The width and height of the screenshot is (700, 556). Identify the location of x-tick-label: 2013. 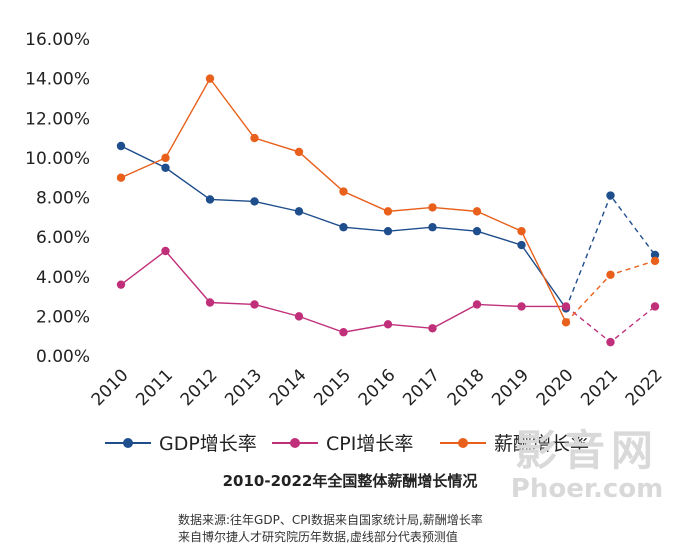
(243, 387).